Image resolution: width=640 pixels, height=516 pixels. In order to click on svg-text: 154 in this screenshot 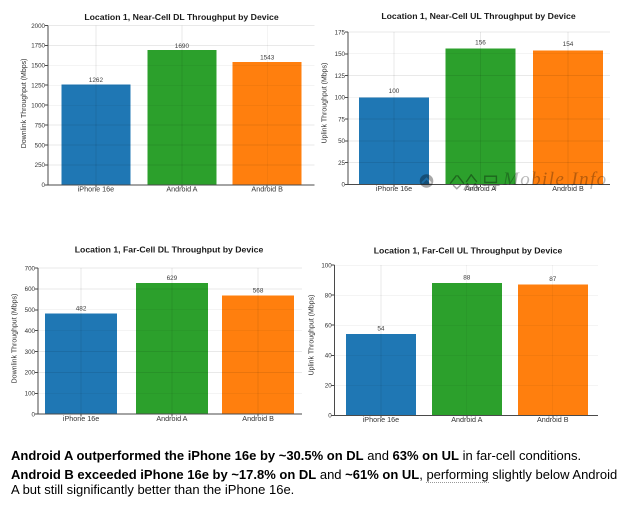, I will do `click(568, 44)`.